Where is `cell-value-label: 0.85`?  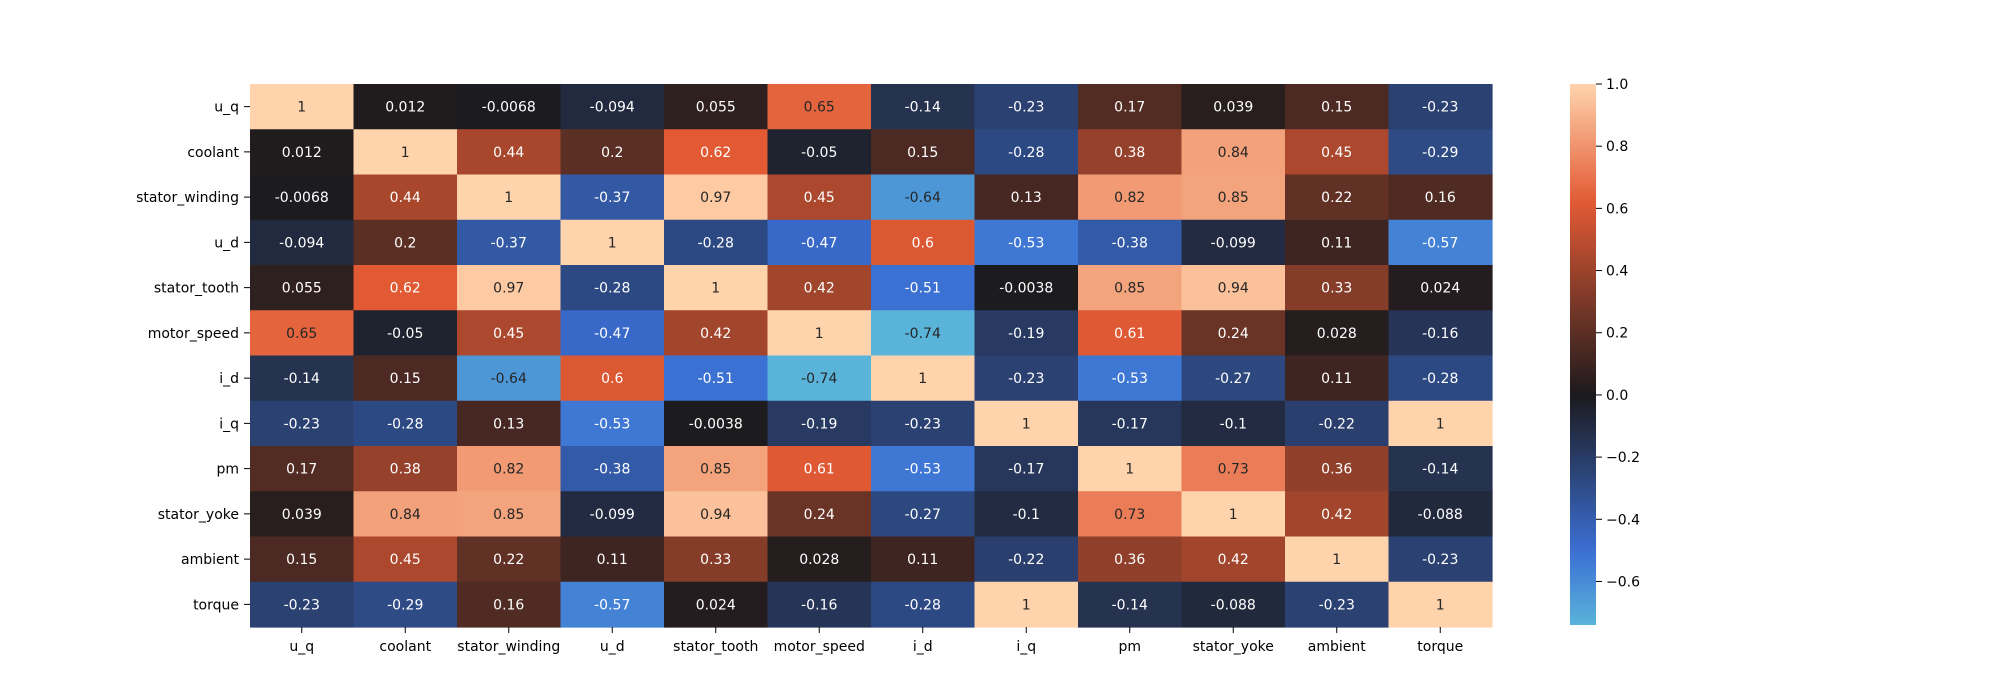
cell-value-label: 0.85 is located at coordinates (715, 470).